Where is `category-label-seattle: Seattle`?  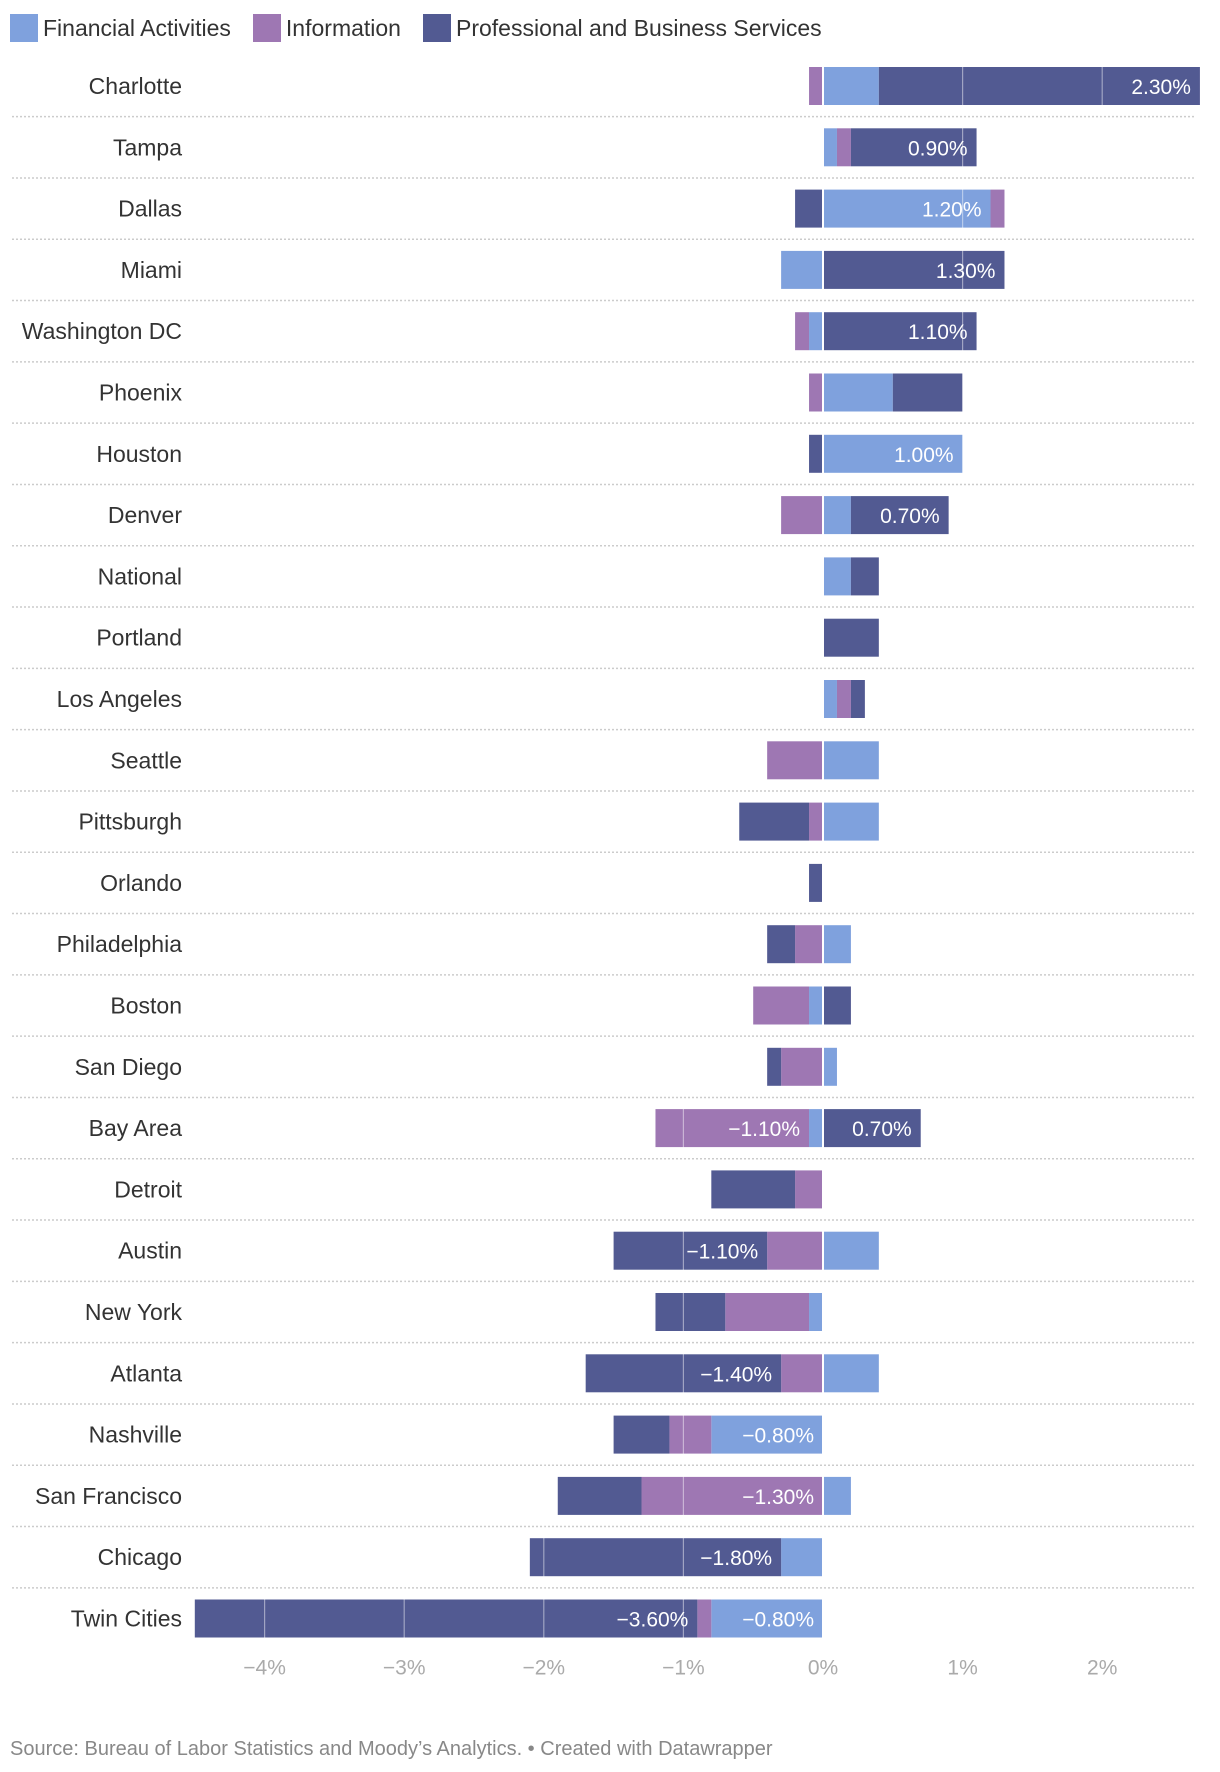 category-label-seattle: Seattle is located at coordinates (146, 760).